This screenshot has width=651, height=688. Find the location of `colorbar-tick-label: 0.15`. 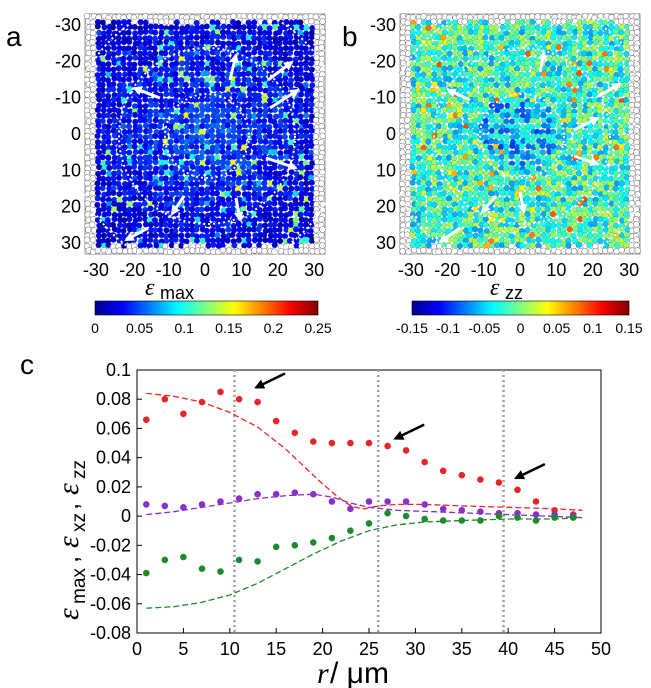

colorbar-tick-label: 0.15 is located at coordinates (228, 328).